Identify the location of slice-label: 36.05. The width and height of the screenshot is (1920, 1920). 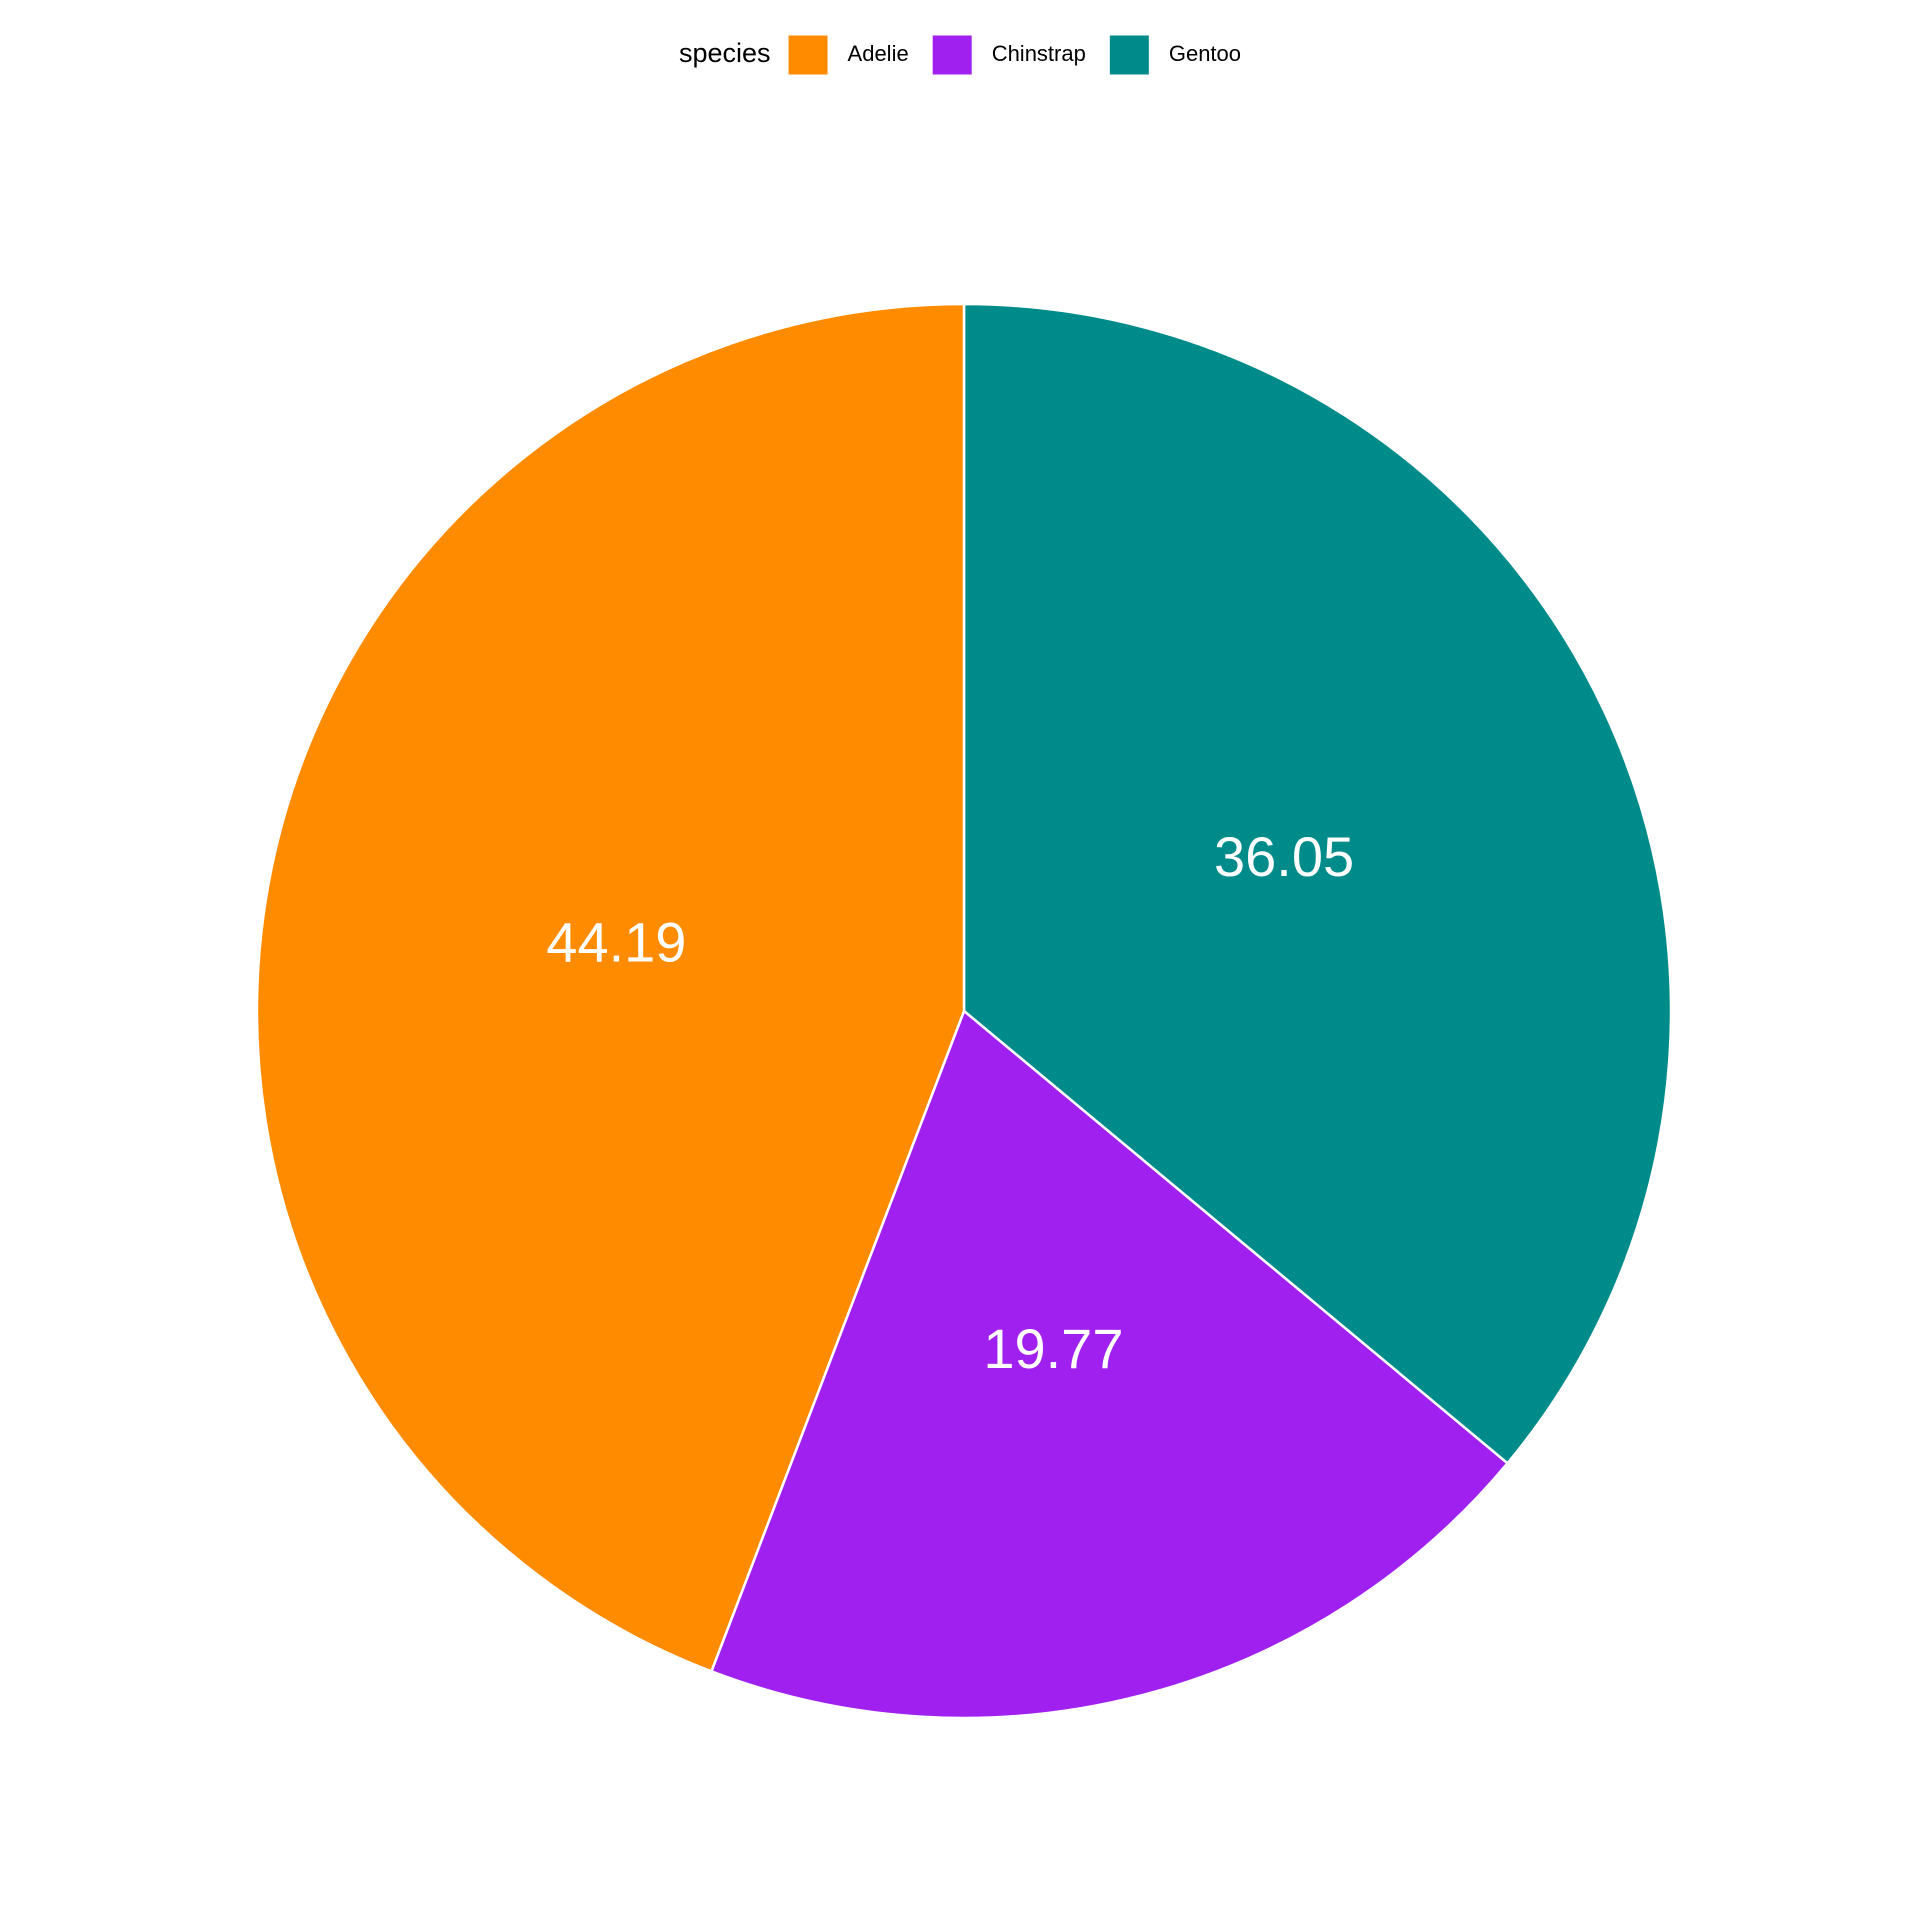
(1284, 856).